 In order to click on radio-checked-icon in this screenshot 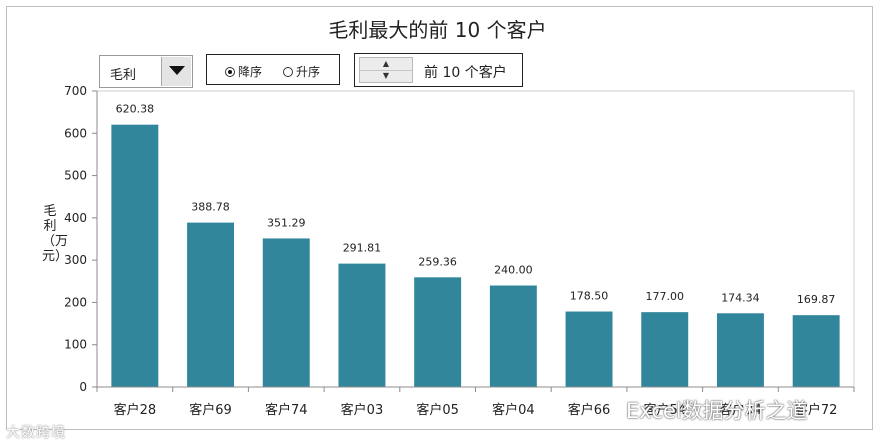, I will do `click(230, 71)`.